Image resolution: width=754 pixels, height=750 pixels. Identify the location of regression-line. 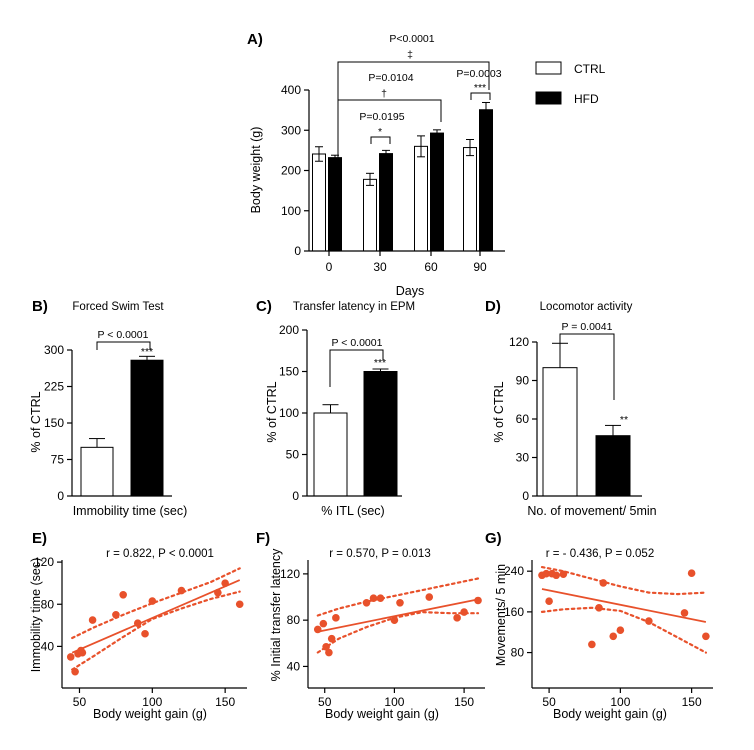
(398, 615).